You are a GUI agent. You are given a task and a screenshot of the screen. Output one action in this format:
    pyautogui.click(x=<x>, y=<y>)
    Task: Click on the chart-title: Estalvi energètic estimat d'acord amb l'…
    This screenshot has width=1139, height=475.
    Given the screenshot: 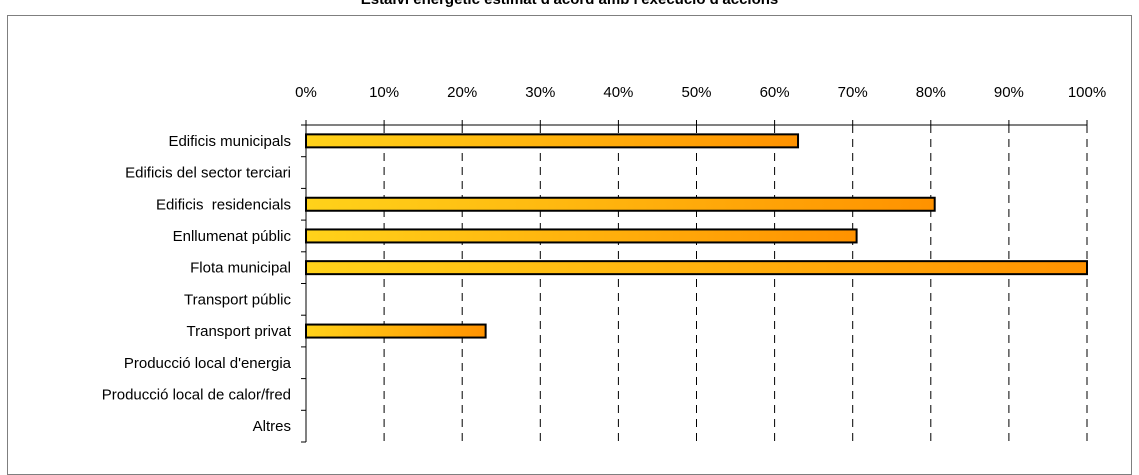 What is the action you would take?
    pyautogui.click(x=569, y=4)
    